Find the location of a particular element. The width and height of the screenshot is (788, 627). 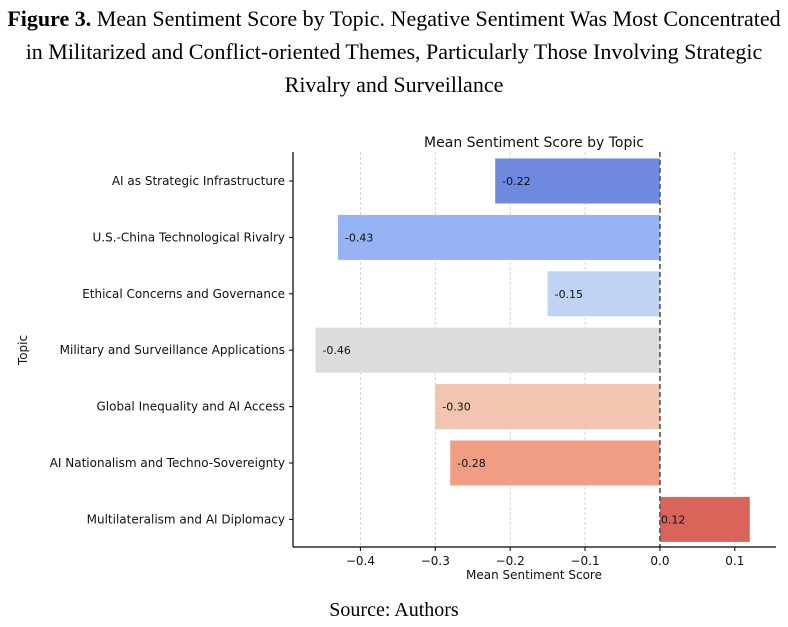

bar-value-label: -0.30 is located at coordinates (456, 407).